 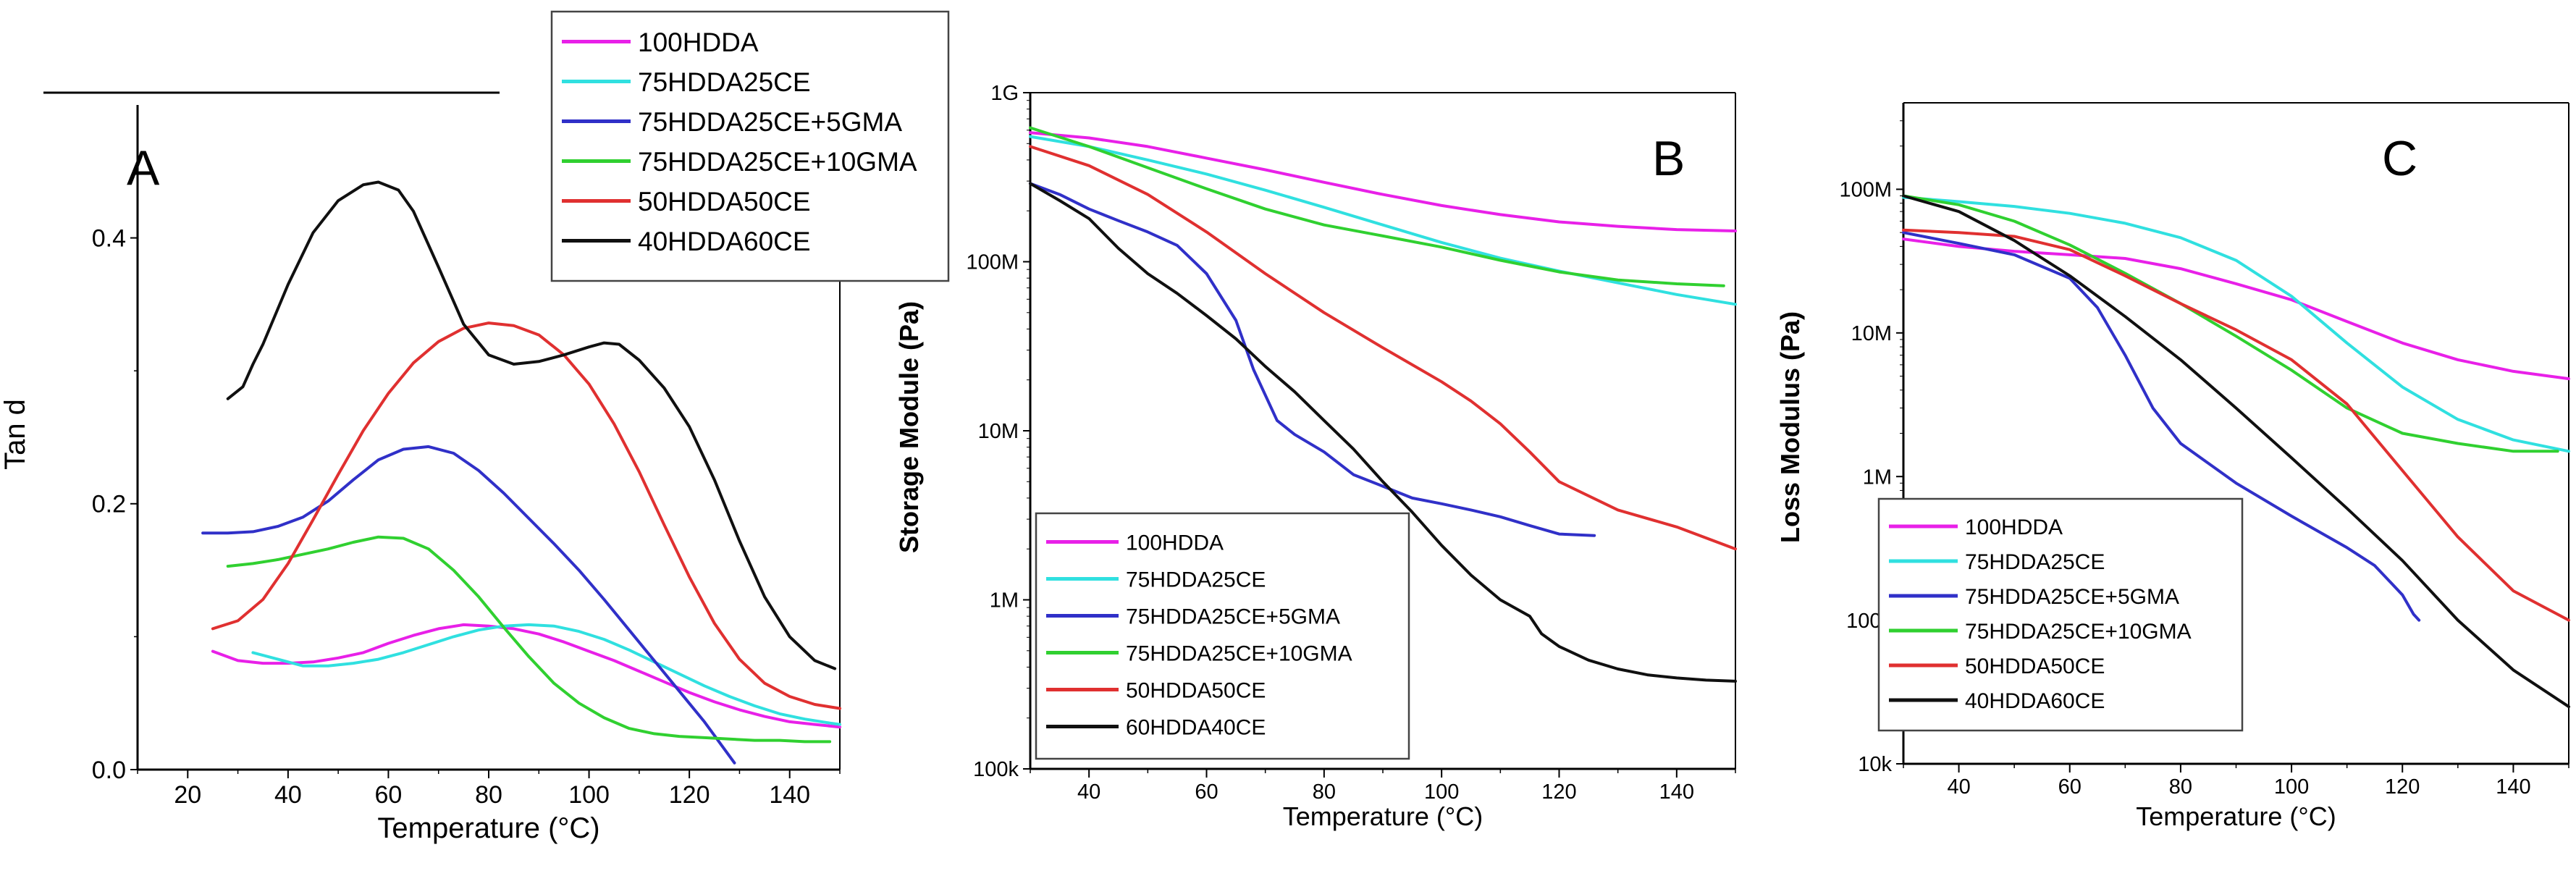 I want to click on y-tick-label: 1G, so click(x=1004, y=93).